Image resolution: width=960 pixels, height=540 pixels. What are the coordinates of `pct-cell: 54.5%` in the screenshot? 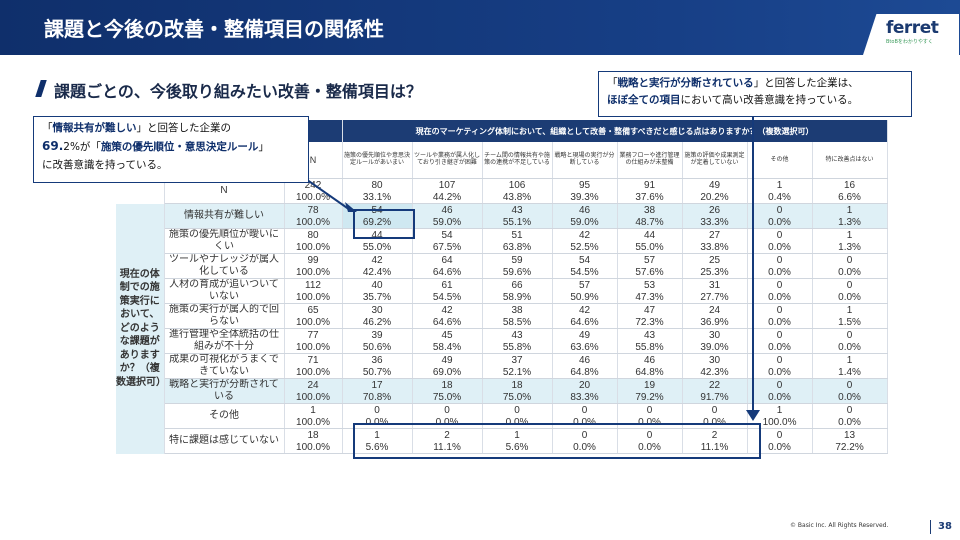 It's located at (585, 272).